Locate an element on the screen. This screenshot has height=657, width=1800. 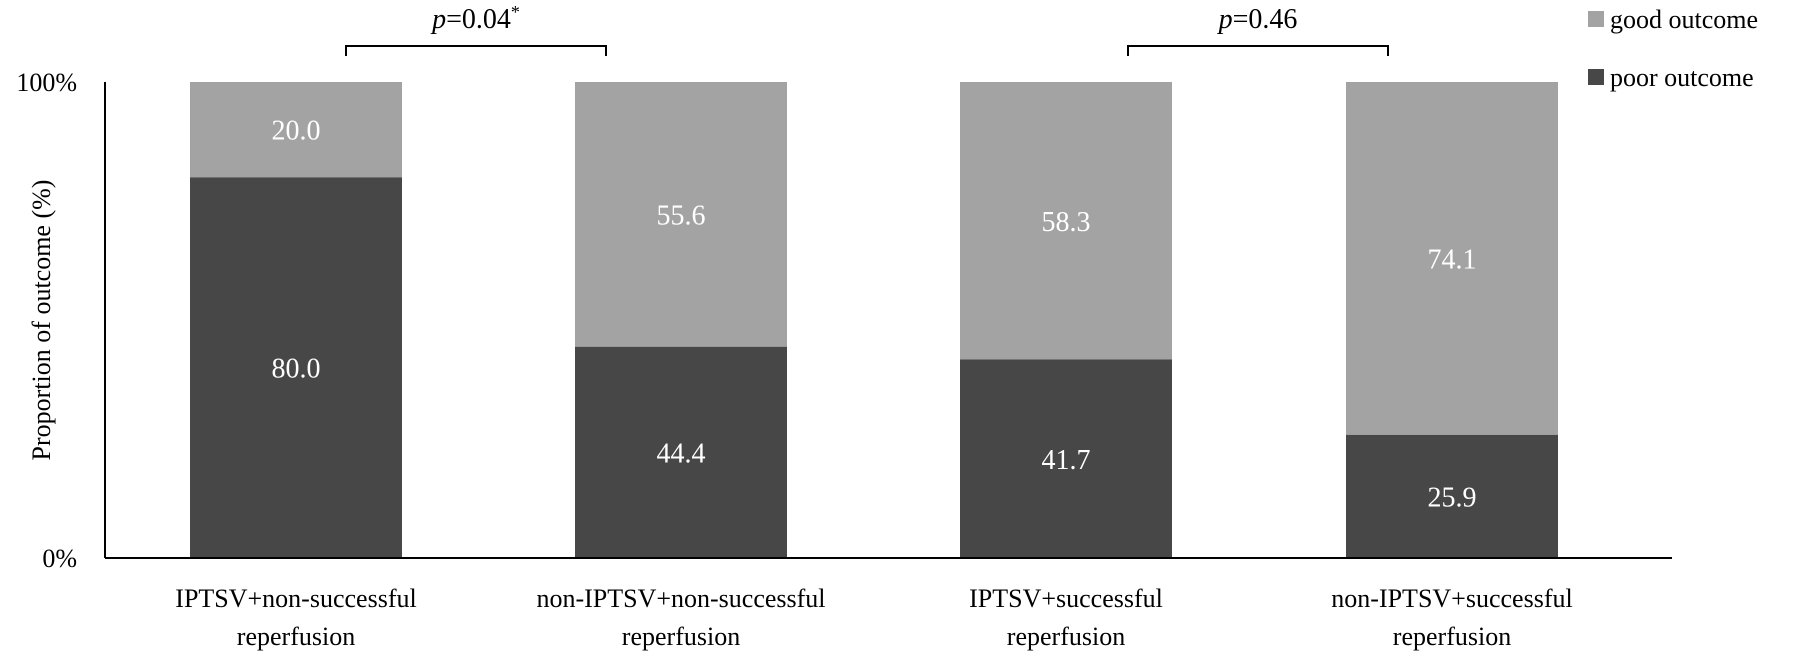
bar-value-label-good-1: 20.0 is located at coordinates (296, 131).